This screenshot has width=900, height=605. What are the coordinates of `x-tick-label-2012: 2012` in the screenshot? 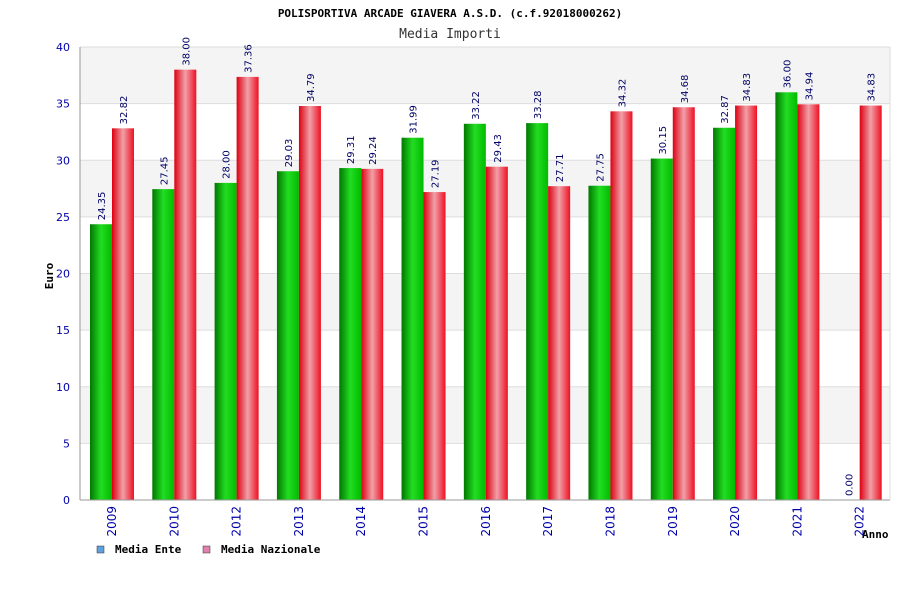 It's located at (237, 521).